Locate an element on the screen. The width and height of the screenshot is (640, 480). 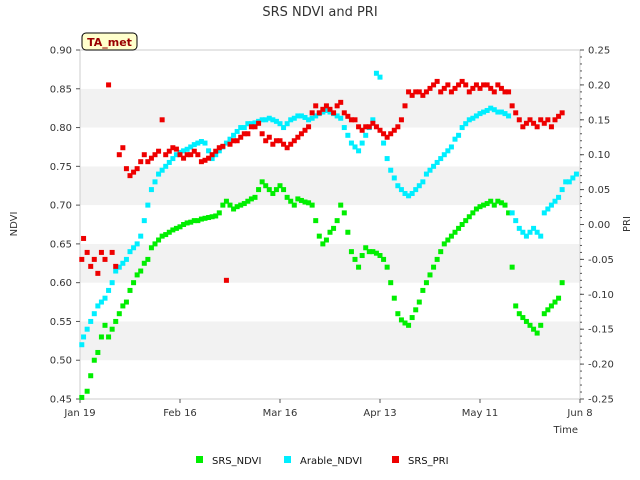
y-right-tick-label: -0.20 is located at coordinates (601, 365).